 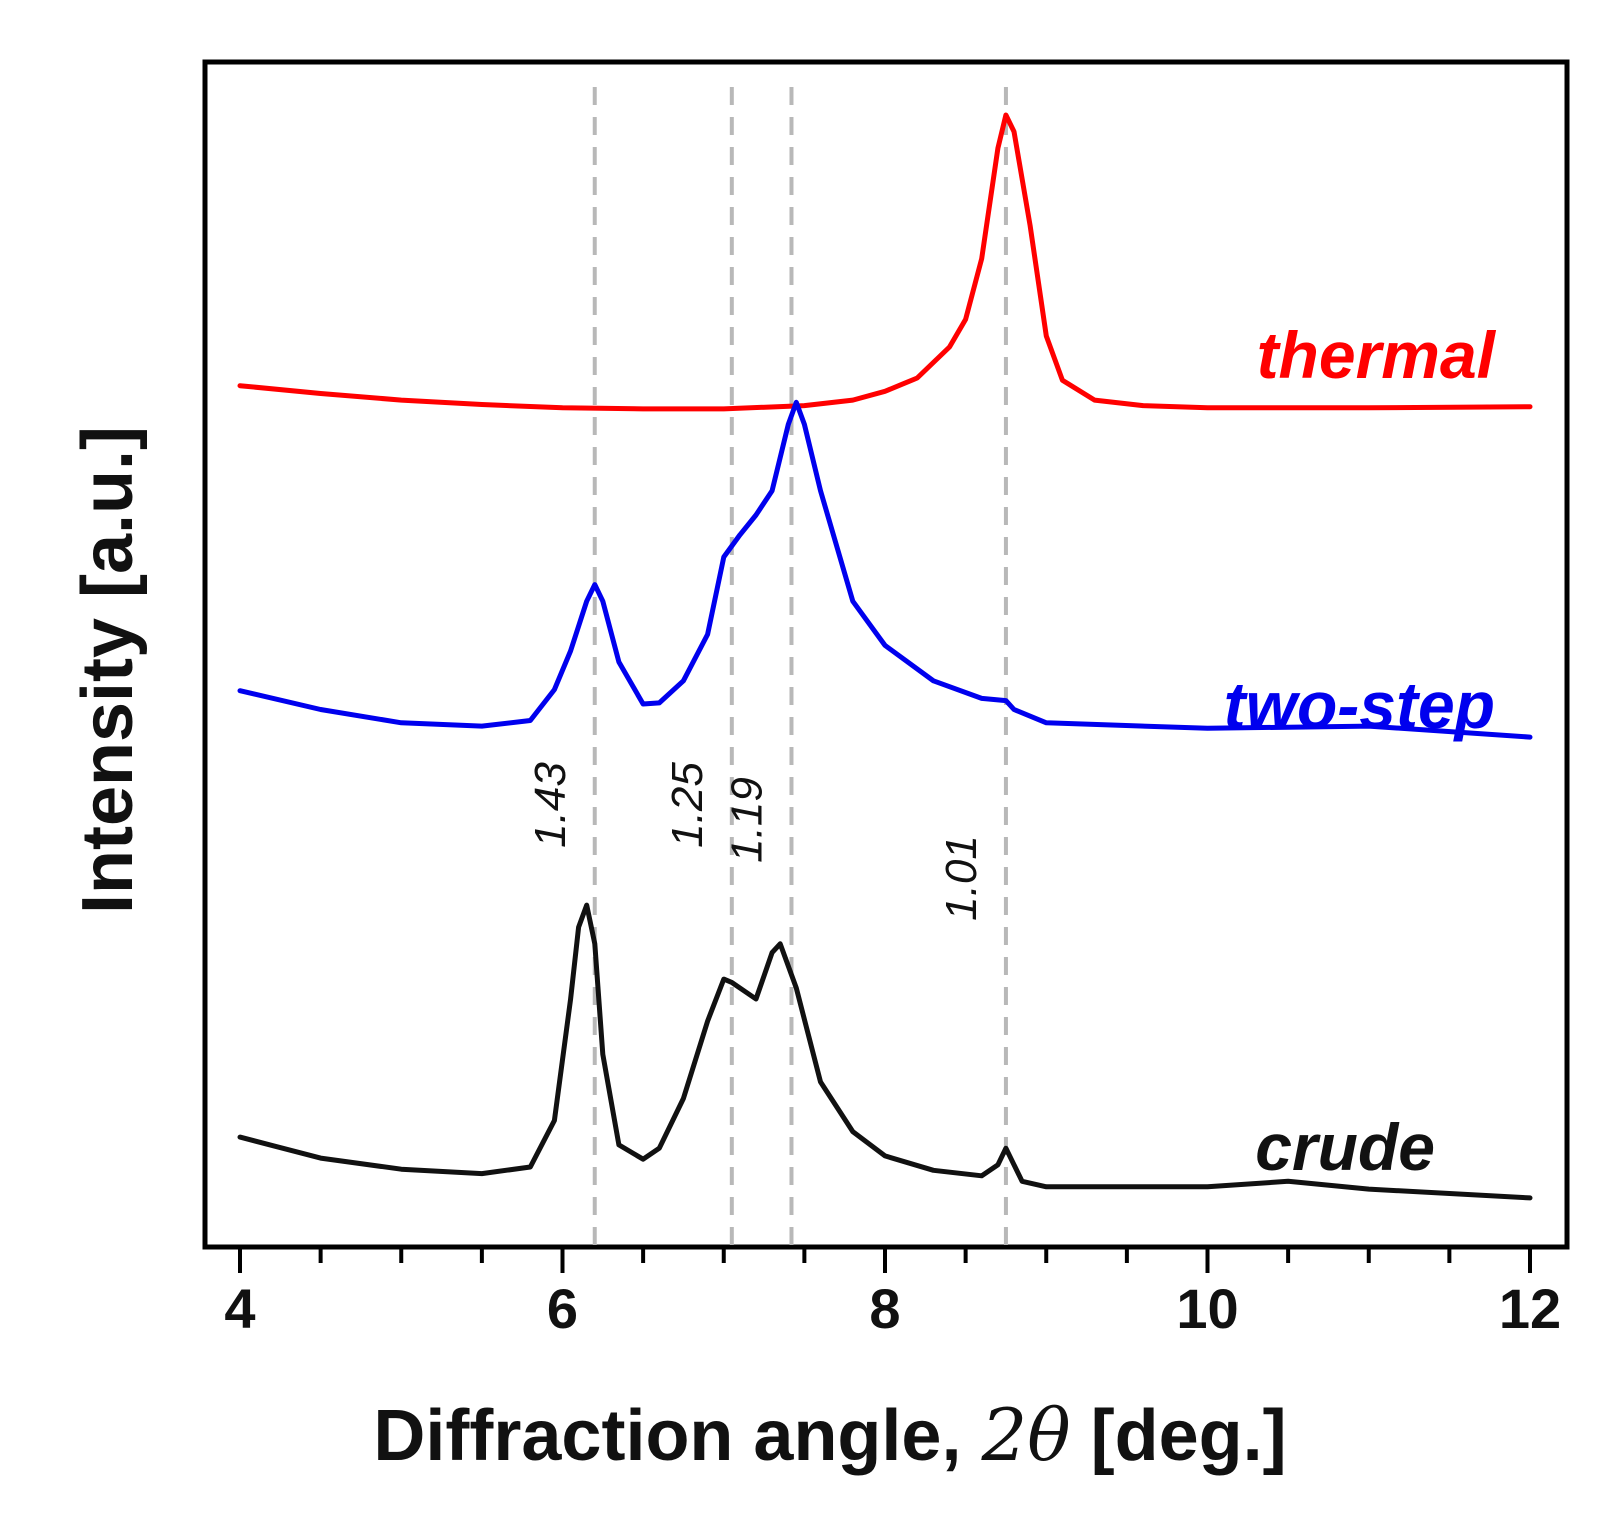 What do you see at coordinates (108, 670) in the screenshot?
I see `y-axis-title: Intensity [a.u.]` at bounding box center [108, 670].